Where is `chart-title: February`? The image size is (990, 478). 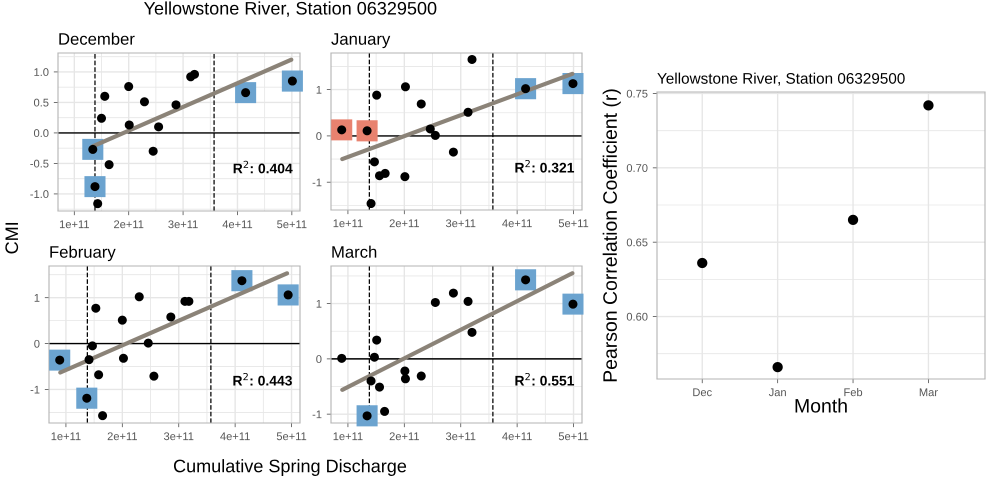 chart-title: February is located at coordinates (83, 254).